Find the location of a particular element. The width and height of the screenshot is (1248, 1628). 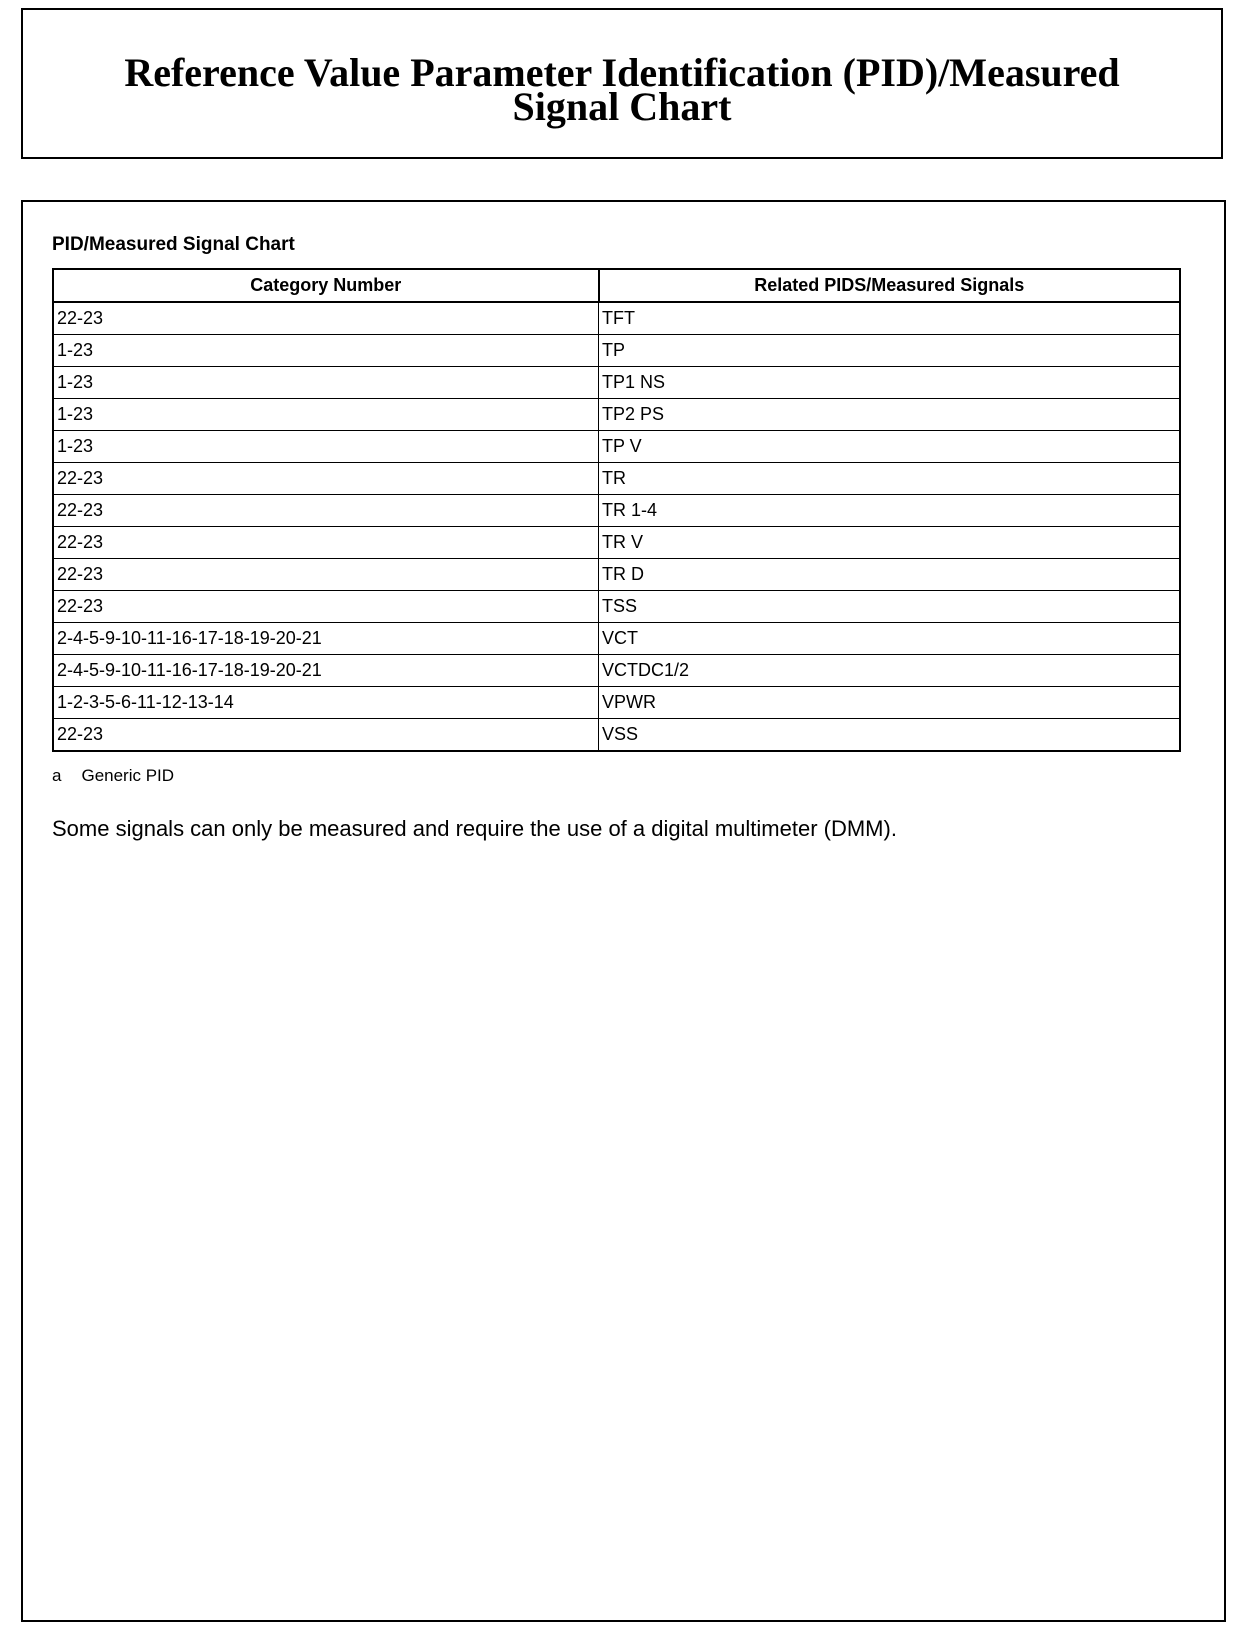

table-row: 1-23 TP1 NS is located at coordinates (616, 382).